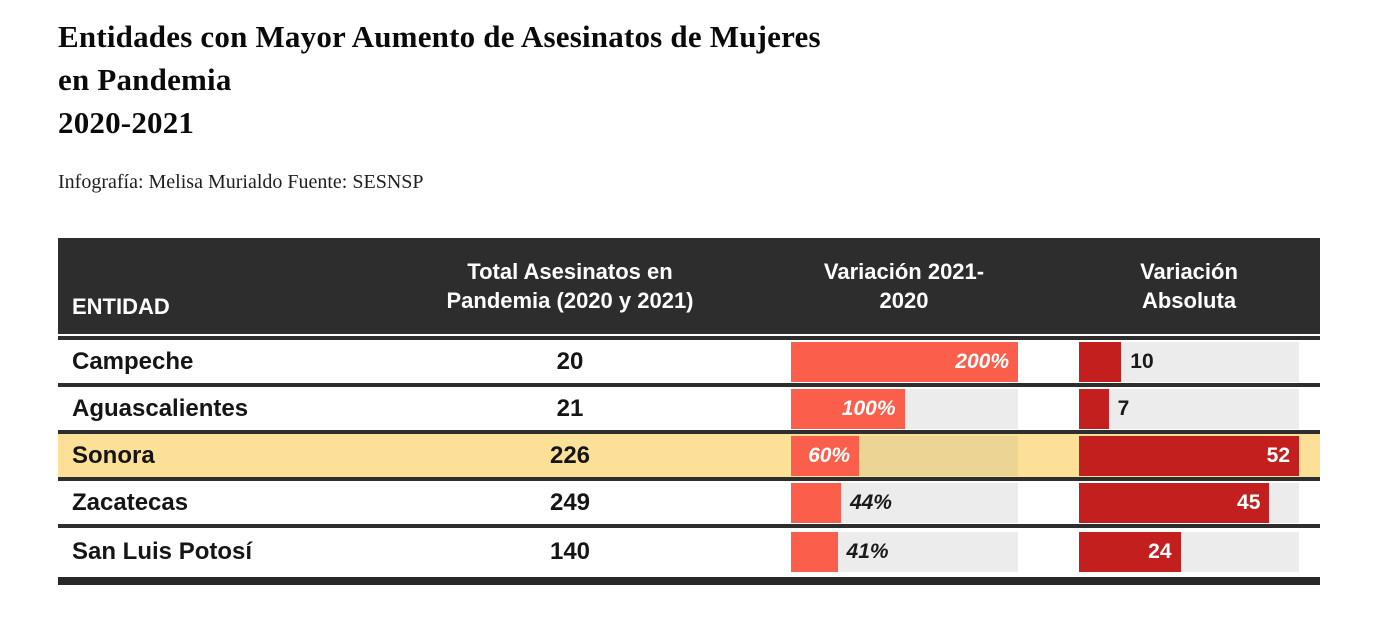  I want to click on absolute-cell: 24, so click(1179, 551).